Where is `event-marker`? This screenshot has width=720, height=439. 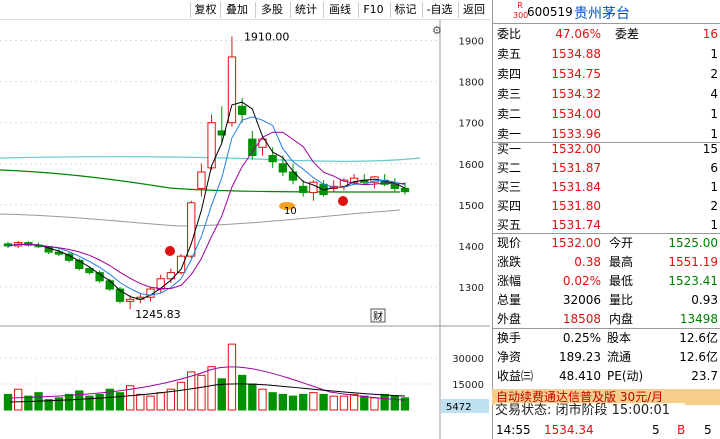
event-marker is located at coordinates (170, 251).